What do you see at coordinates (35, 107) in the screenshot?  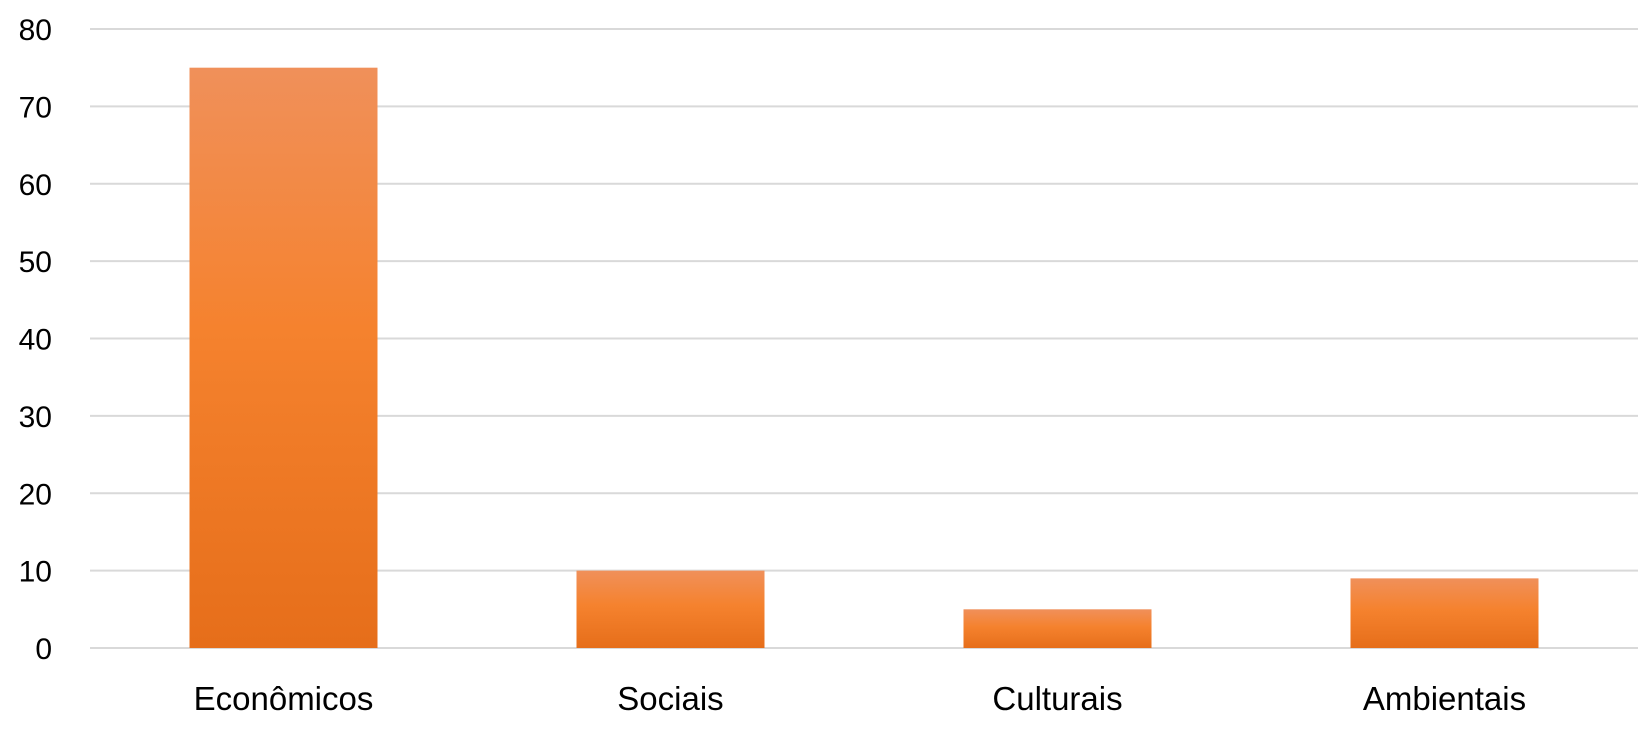 I see `y-tick-label: 70` at bounding box center [35, 107].